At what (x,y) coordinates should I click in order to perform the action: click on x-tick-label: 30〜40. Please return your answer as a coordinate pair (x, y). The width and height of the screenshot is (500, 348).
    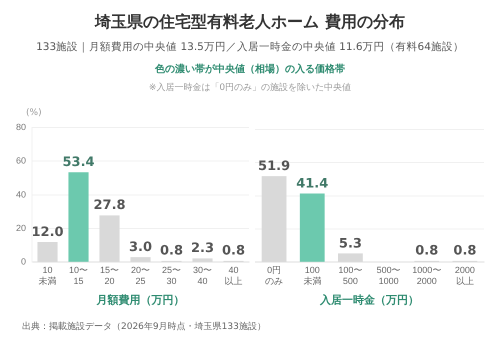
    Looking at the image, I should click on (202, 275).